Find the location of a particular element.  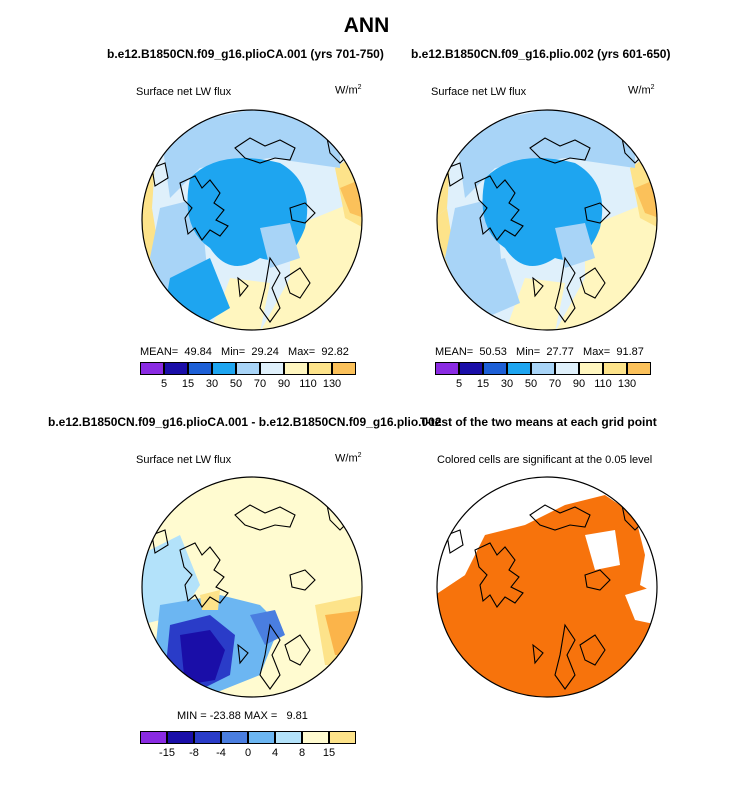

panel-1-stats: MEAN= 49.84 Min= 29.24 Max= 92.82 is located at coordinates (244, 352).